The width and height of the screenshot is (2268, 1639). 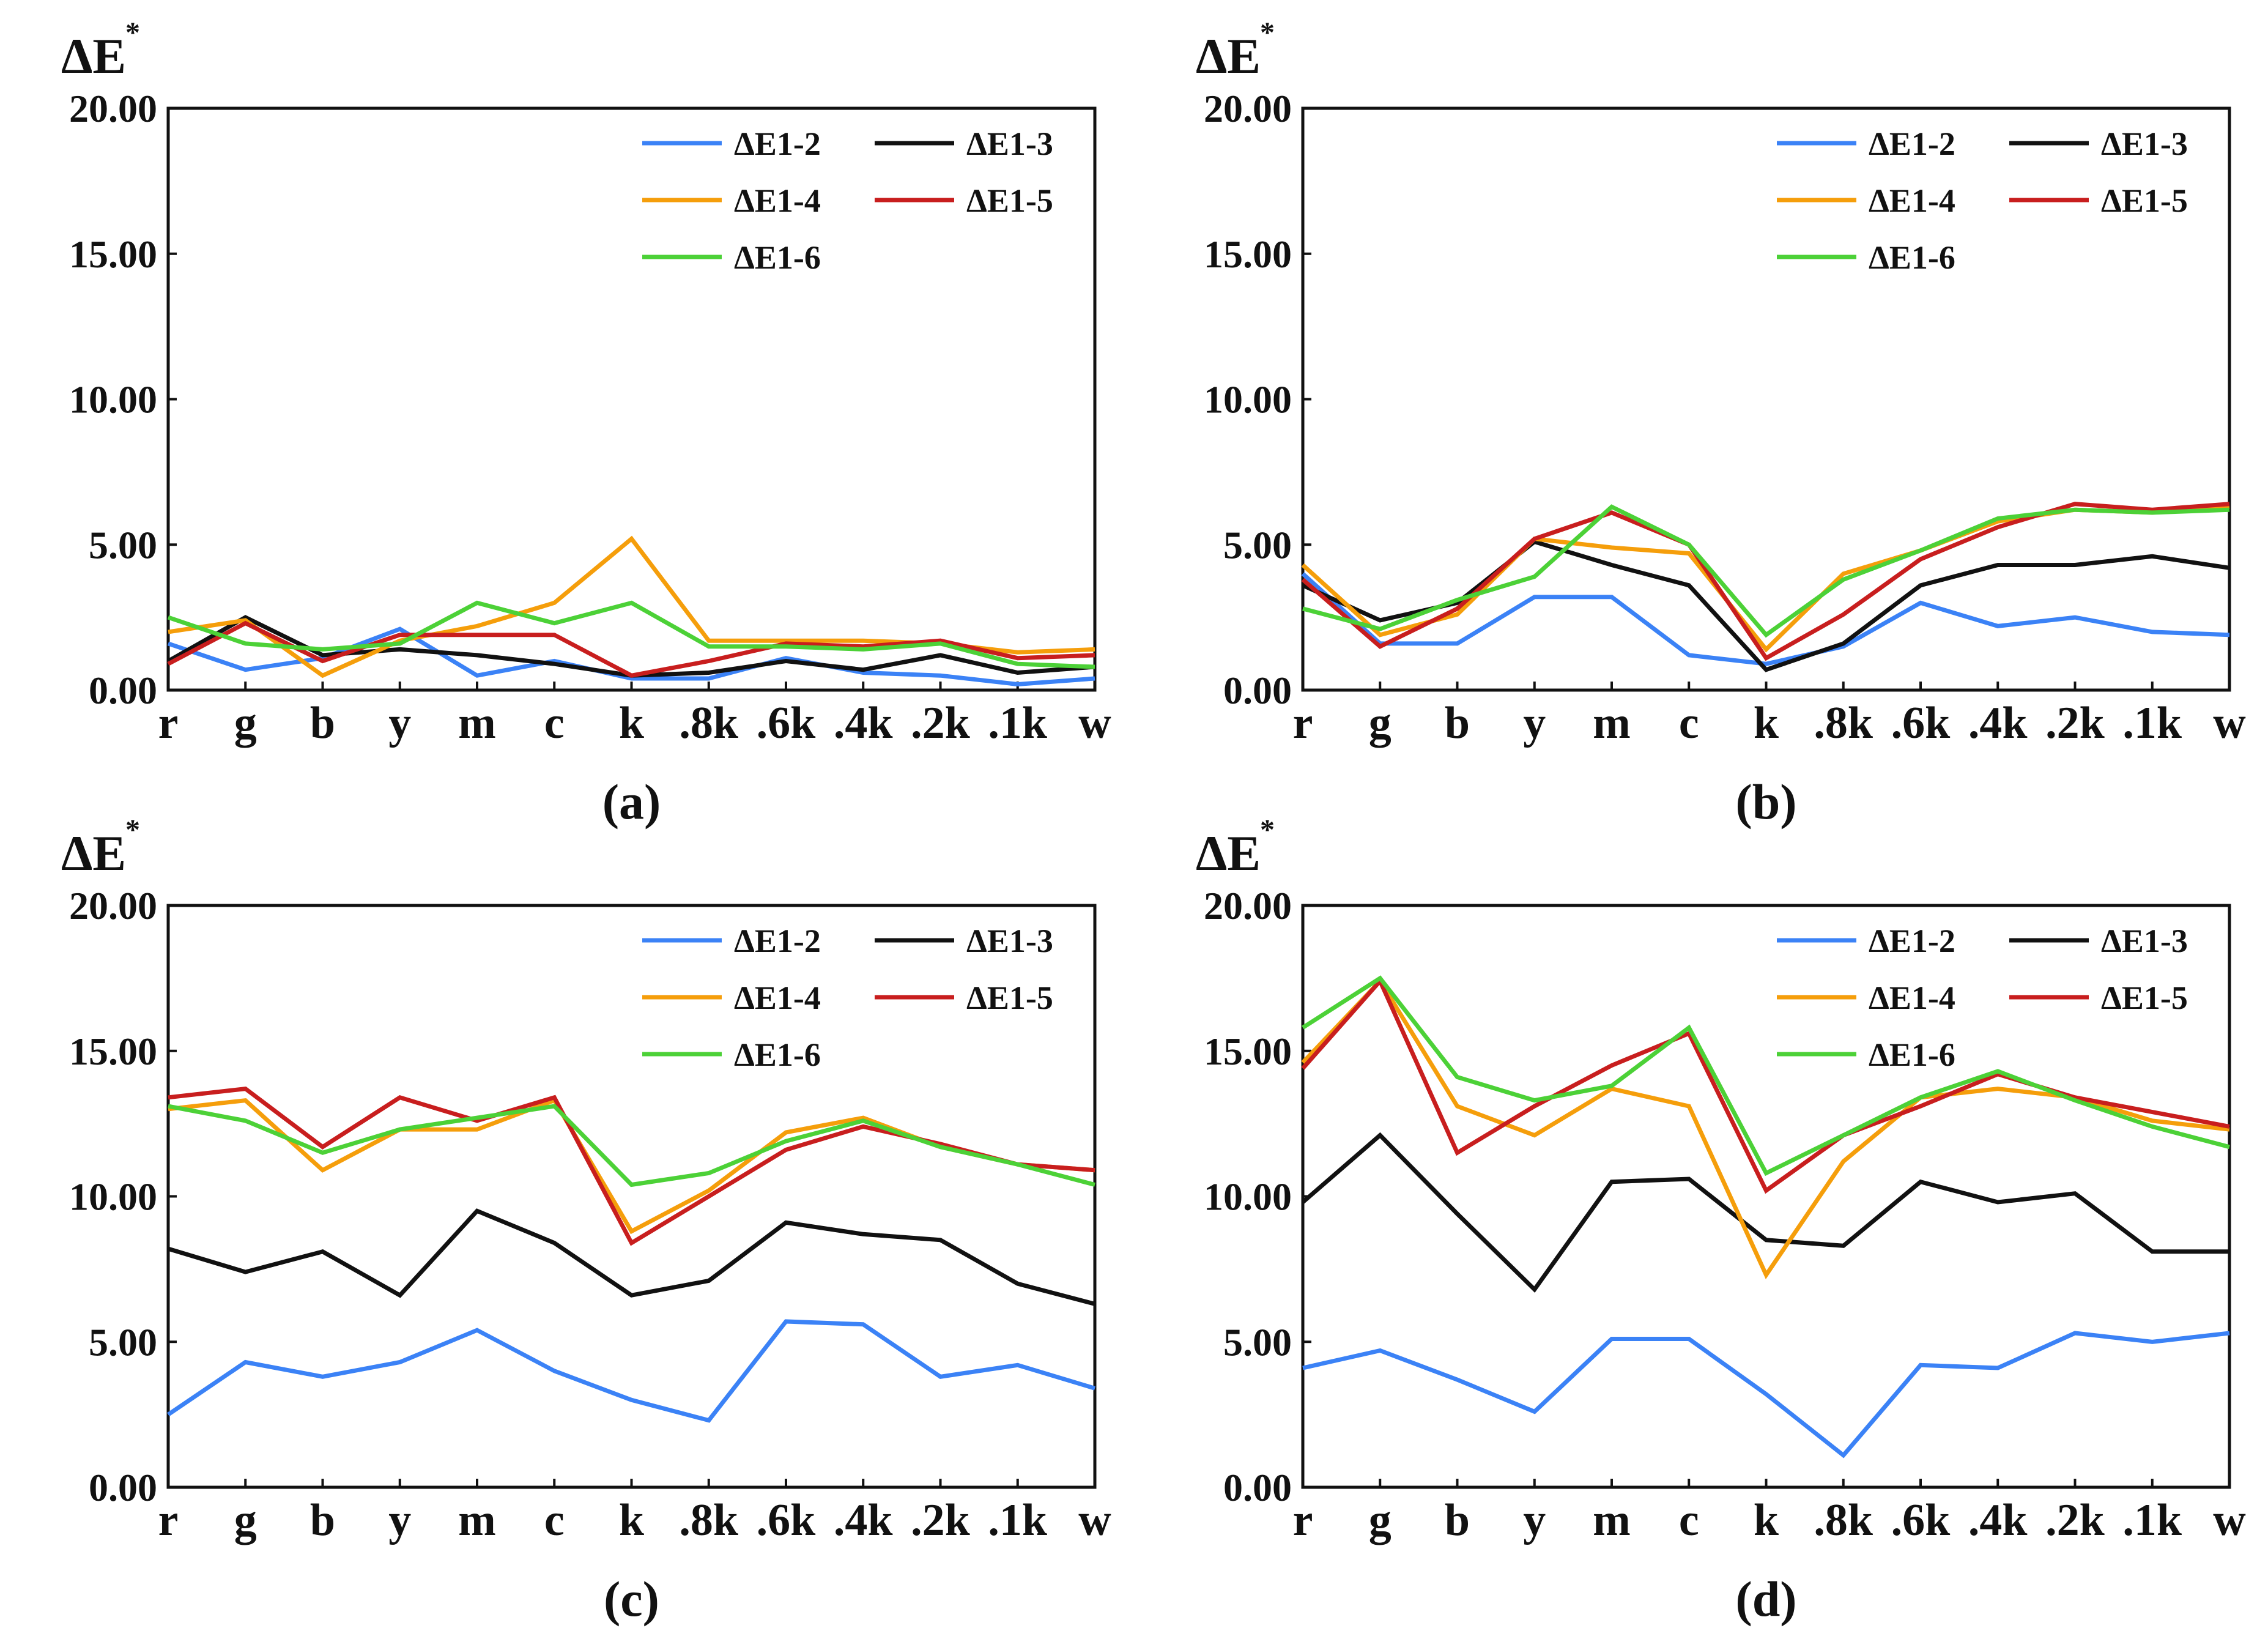 I want to click on plot-frame, so click(x=1766, y=399).